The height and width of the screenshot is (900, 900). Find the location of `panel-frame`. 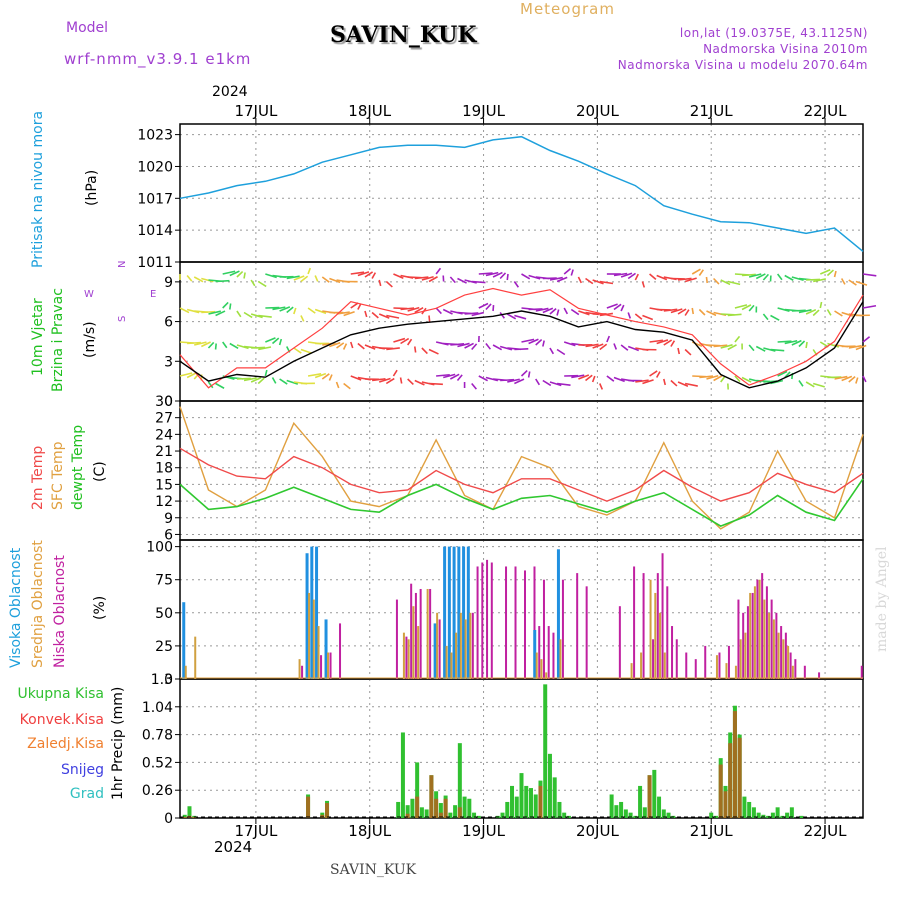

panel-frame is located at coordinates (521, 470).